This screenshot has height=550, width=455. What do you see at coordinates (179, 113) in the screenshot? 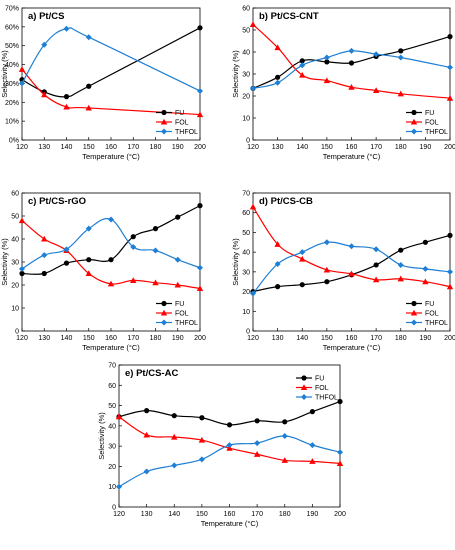
I see `legend-label-fu-a: FU` at bounding box center [179, 113].